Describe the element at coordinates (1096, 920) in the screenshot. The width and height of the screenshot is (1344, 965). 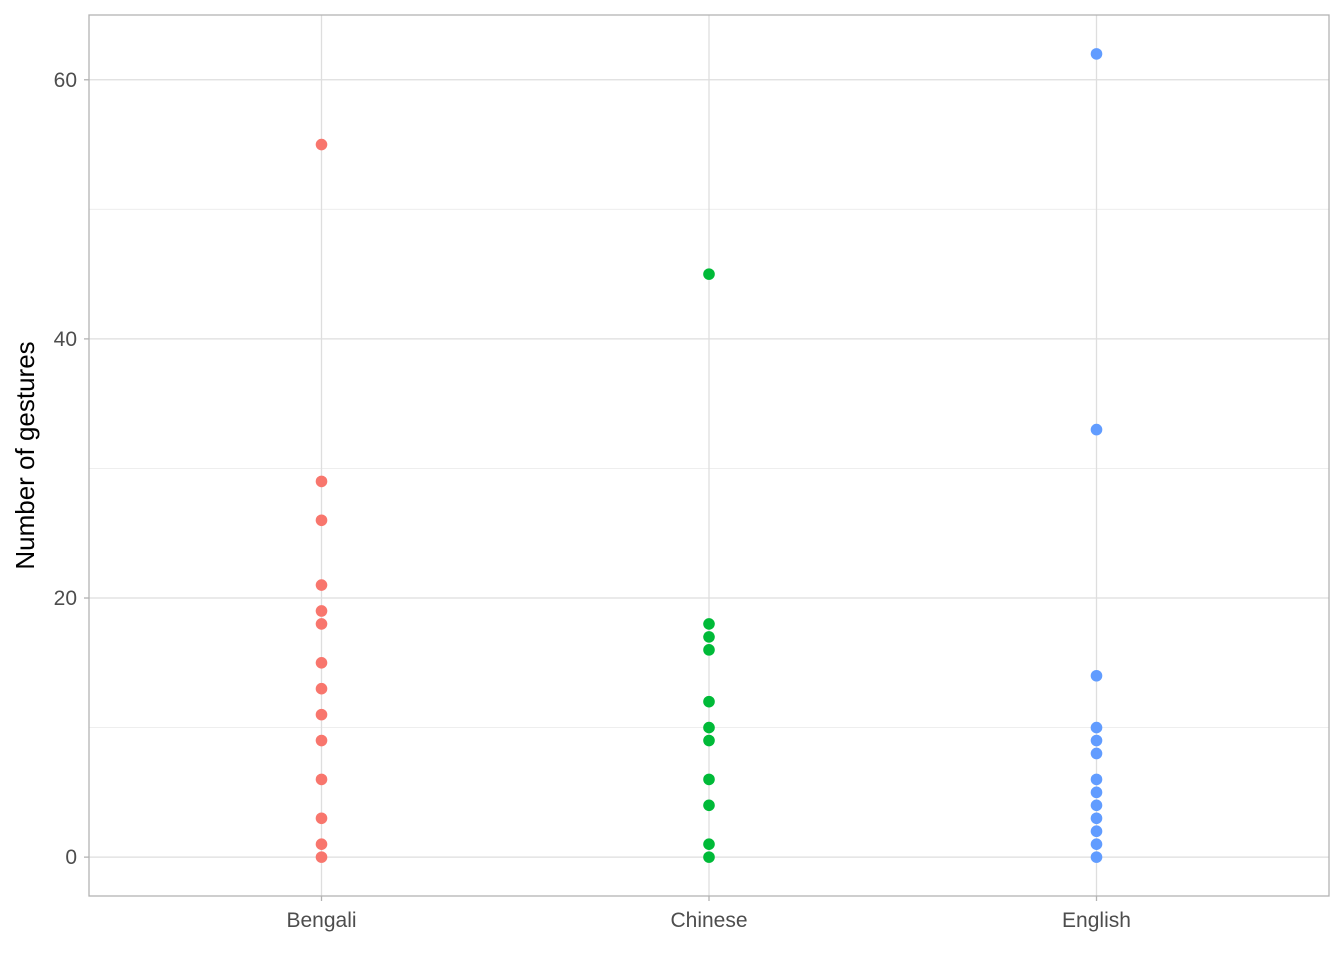
I see `x-tick-label: English` at that location.